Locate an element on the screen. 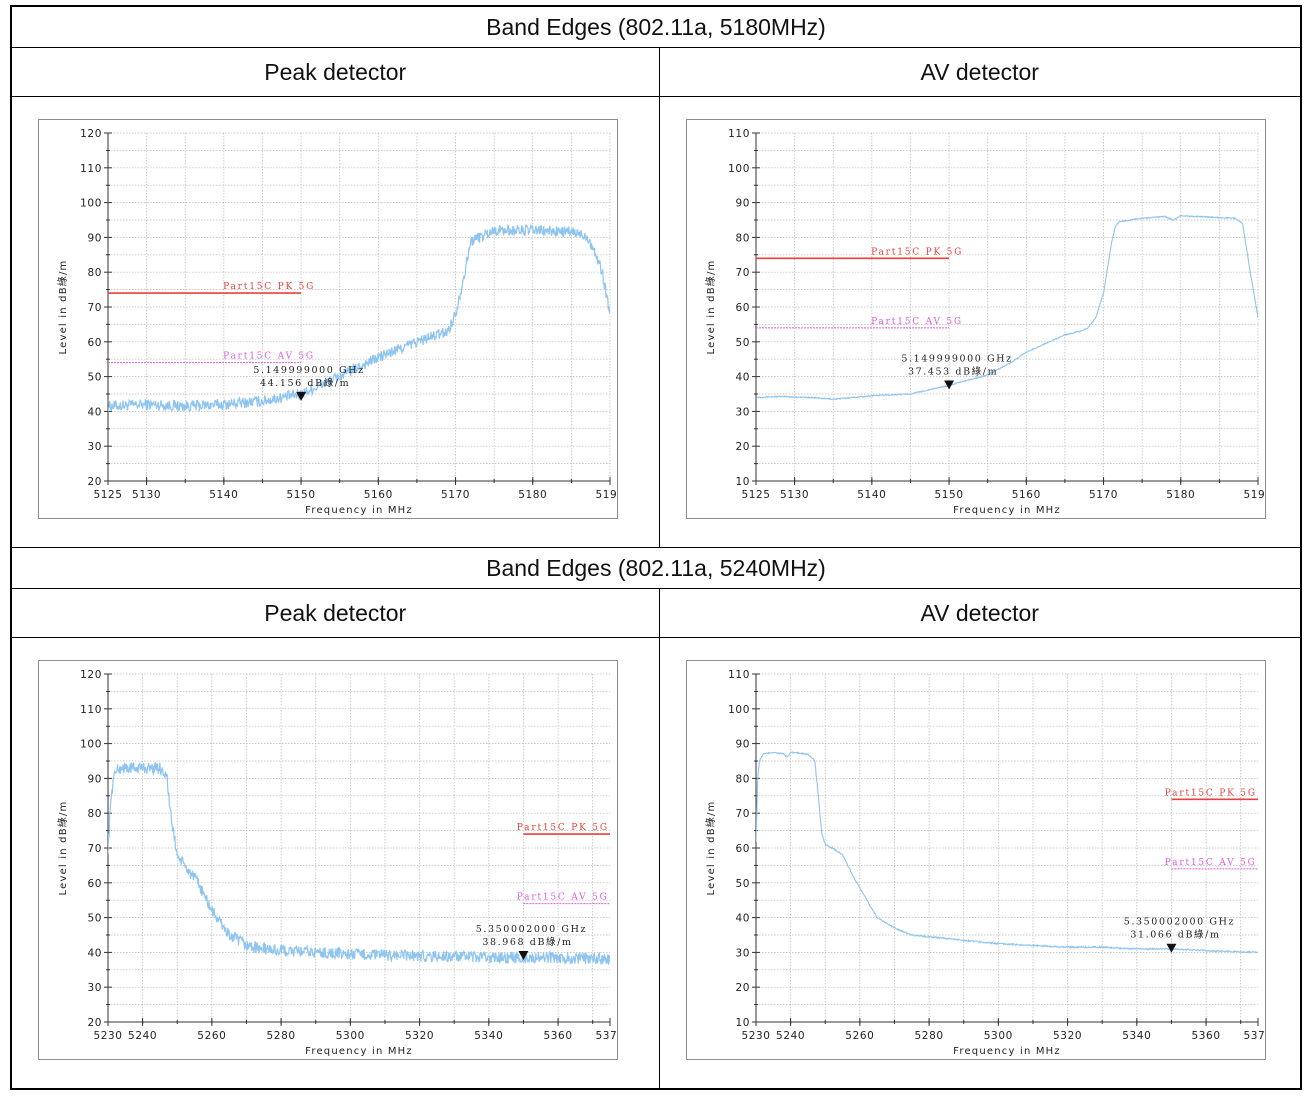 The image size is (1307, 1099). x-tick-label: 5340 is located at coordinates (1136, 1036).